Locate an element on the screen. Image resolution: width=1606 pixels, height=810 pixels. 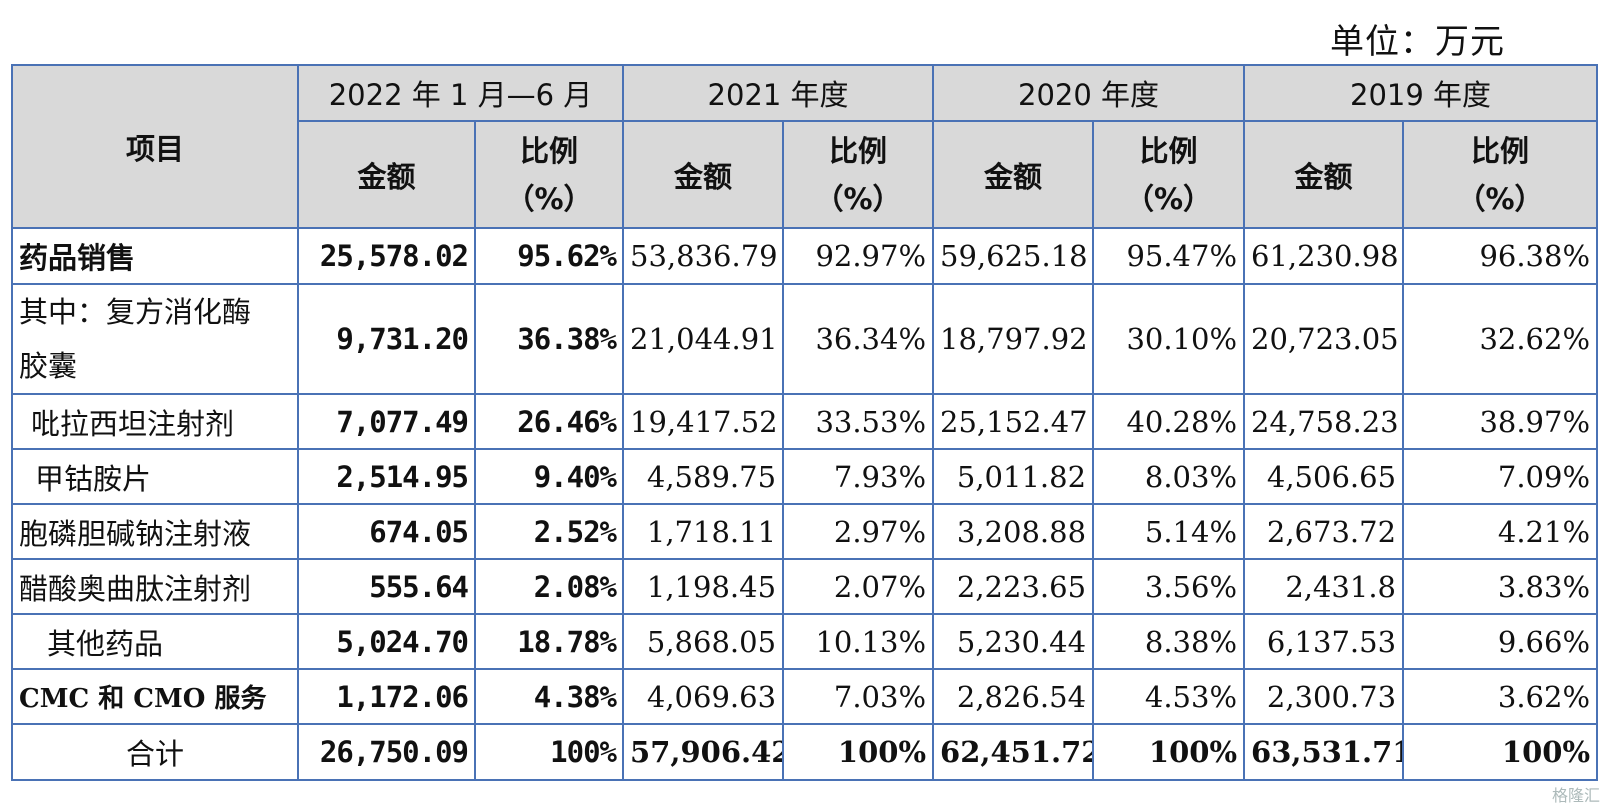
row-label: 胞磷胆碱钠注射液 is located at coordinates (155, 531).